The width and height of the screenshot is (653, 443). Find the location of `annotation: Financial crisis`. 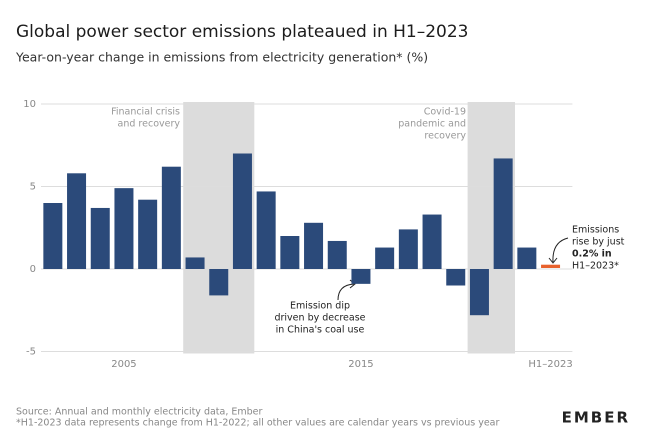

annotation: Financial crisis is located at coordinates (145, 112).